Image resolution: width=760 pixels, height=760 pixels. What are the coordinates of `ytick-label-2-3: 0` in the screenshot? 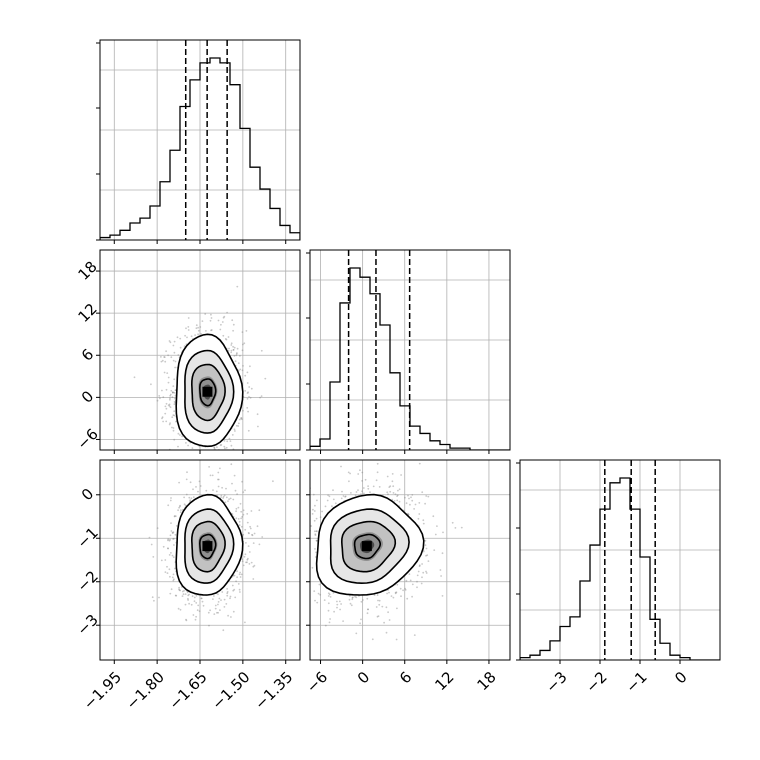 It's located at (87, 494).